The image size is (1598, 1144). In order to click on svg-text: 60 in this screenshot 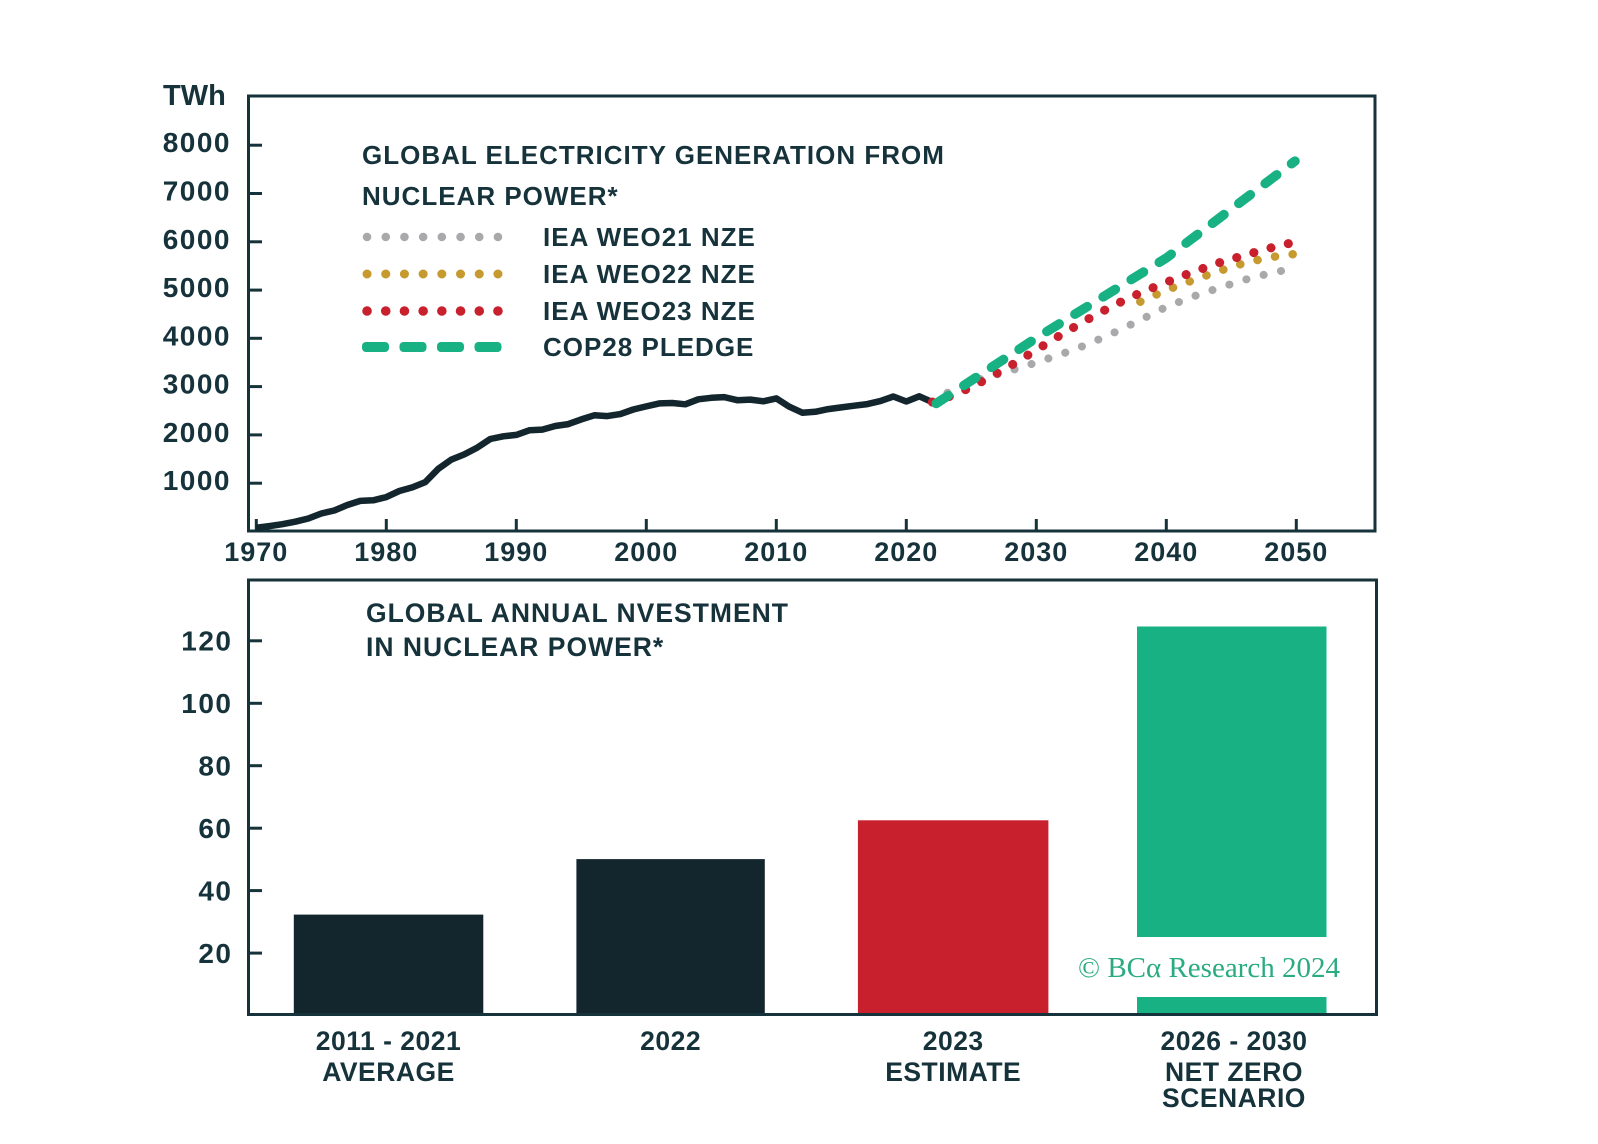, I will do `click(215, 828)`.